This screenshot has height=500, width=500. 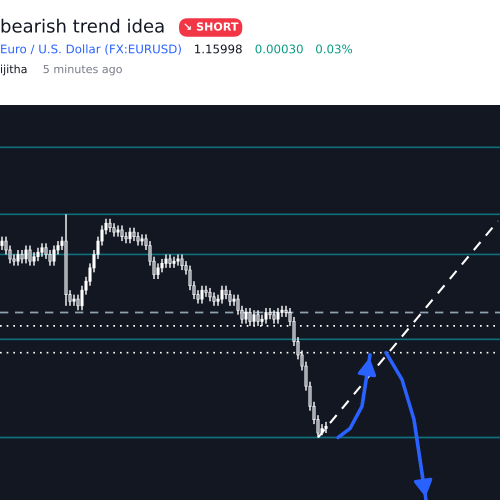 What do you see at coordinates (334, 49) in the screenshot?
I see `text: 0.03%` at bounding box center [334, 49].